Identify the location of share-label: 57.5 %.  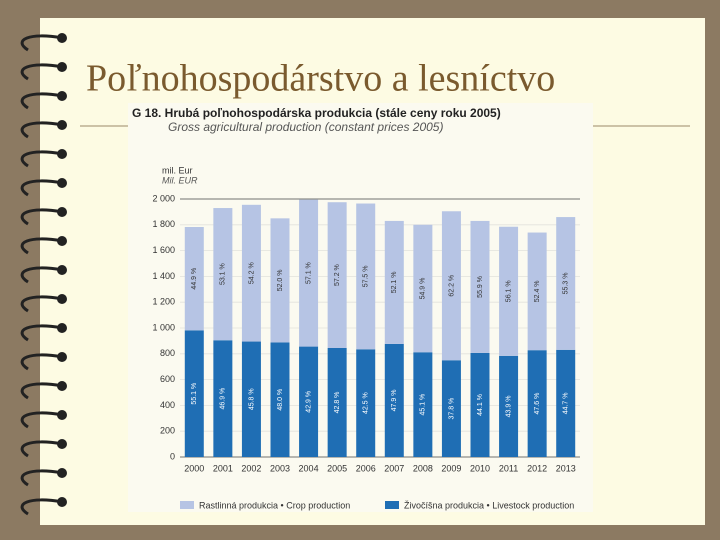
(366, 277).